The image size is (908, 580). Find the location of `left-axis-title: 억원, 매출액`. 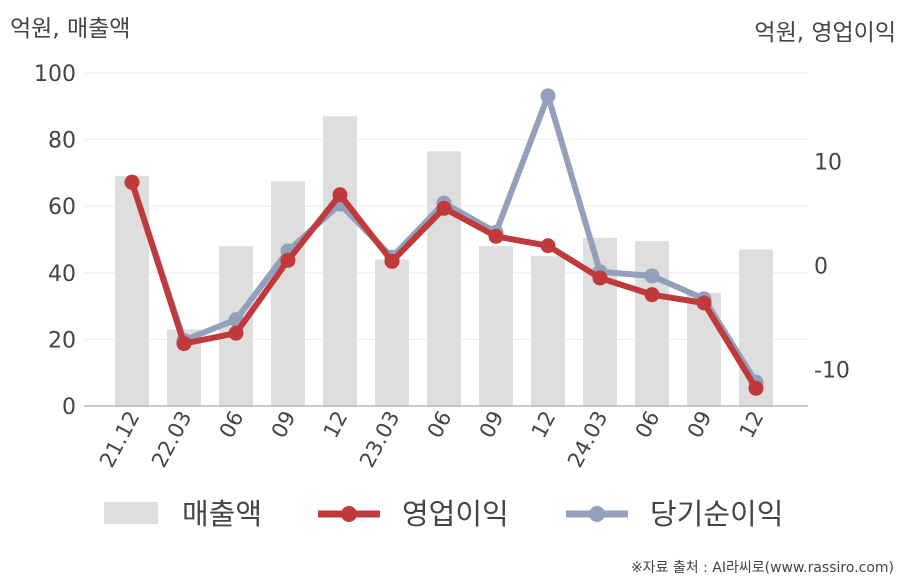

left-axis-title: 억원, 매출액 is located at coordinates (70, 29).